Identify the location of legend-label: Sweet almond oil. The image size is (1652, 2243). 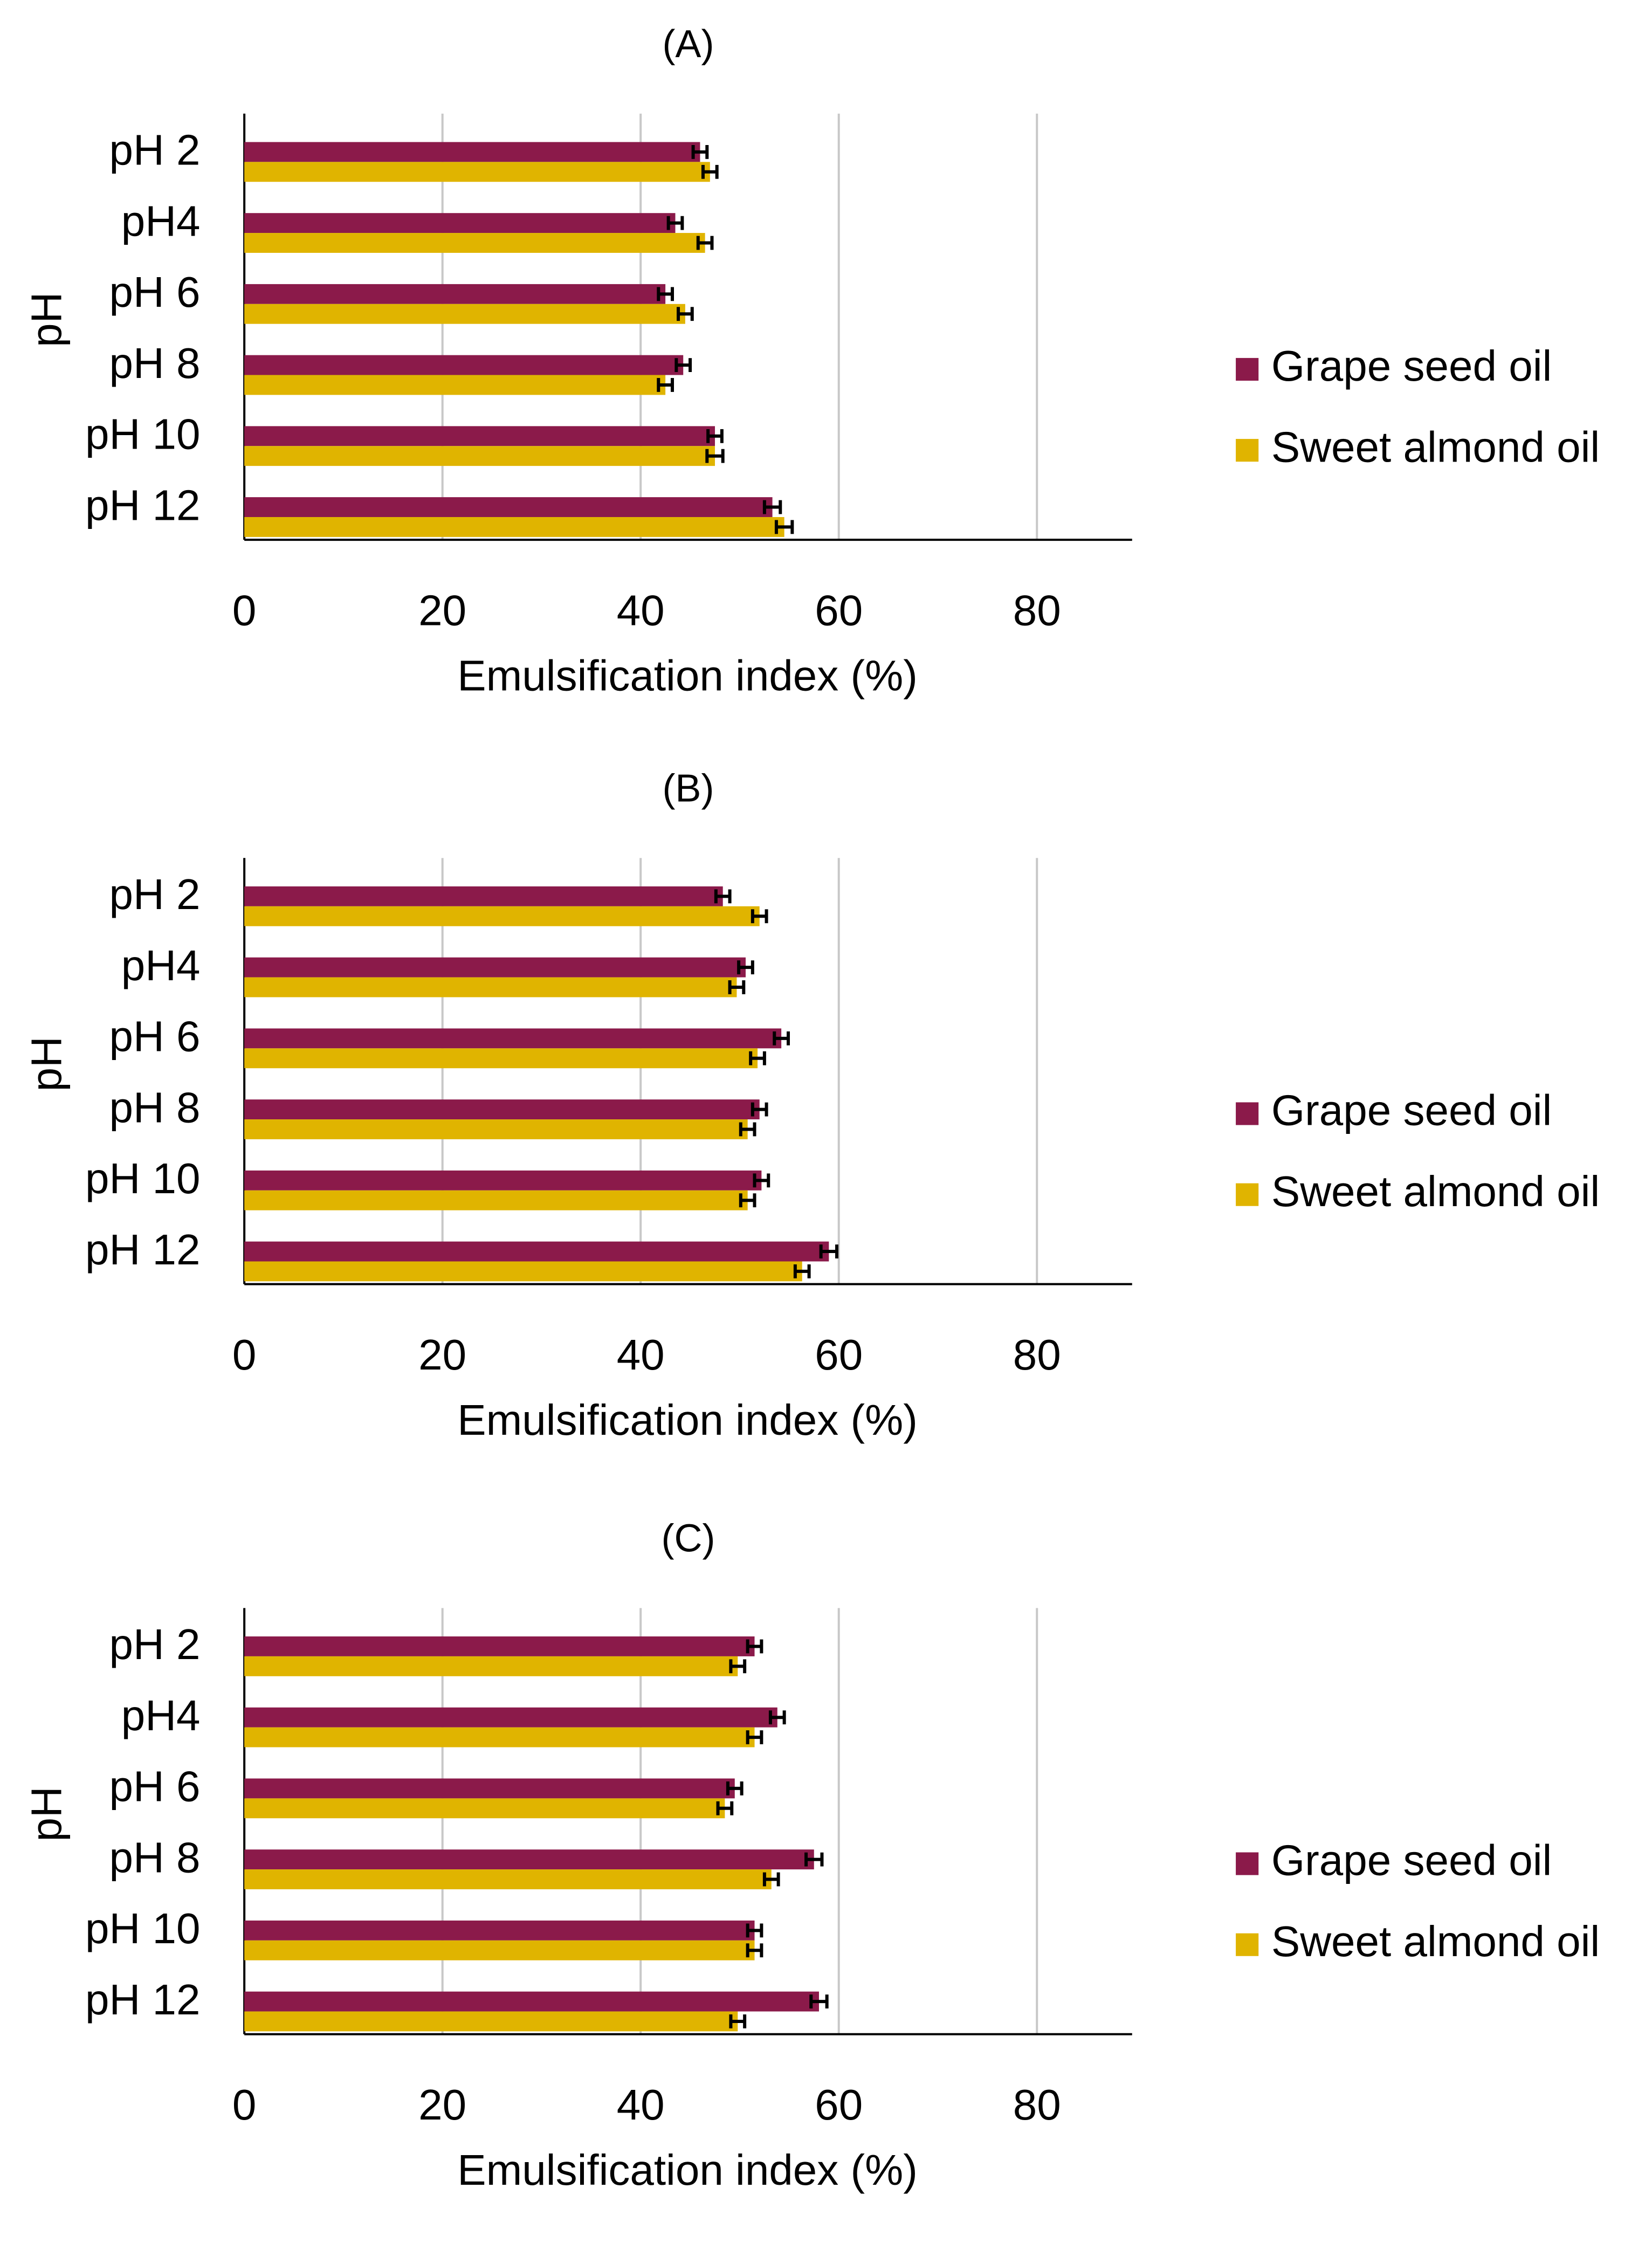
(1435, 1191).